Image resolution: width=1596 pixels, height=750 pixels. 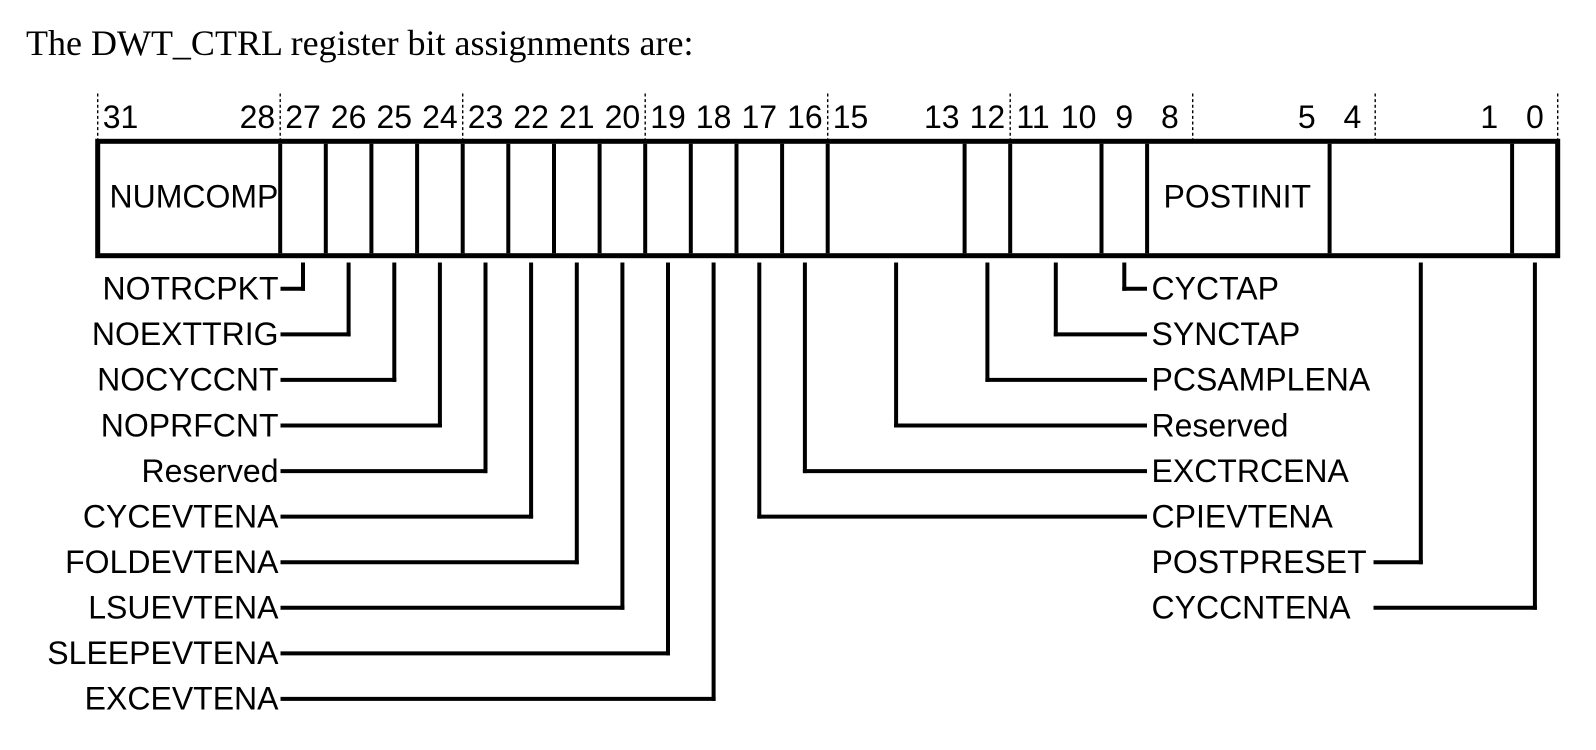 What do you see at coordinates (1170, 117) in the screenshot?
I see `svg-text: 8` at bounding box center [1170, 117].